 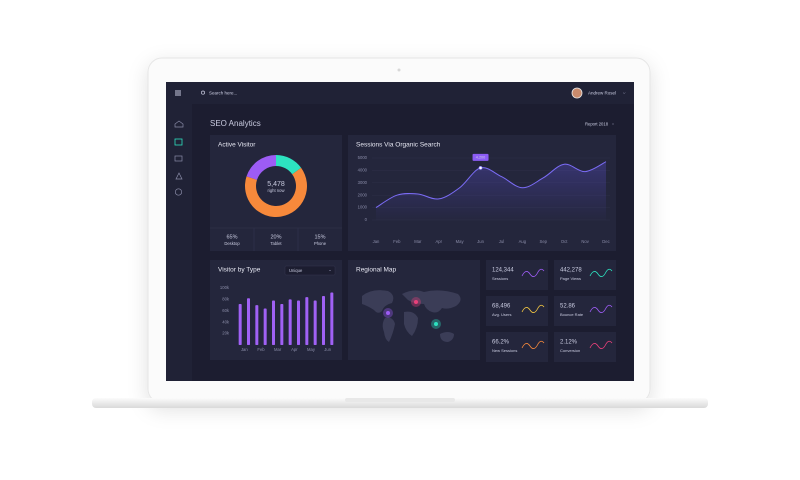 I want to click on type-dropdown-value: Unique, so click(x=296, y=270).